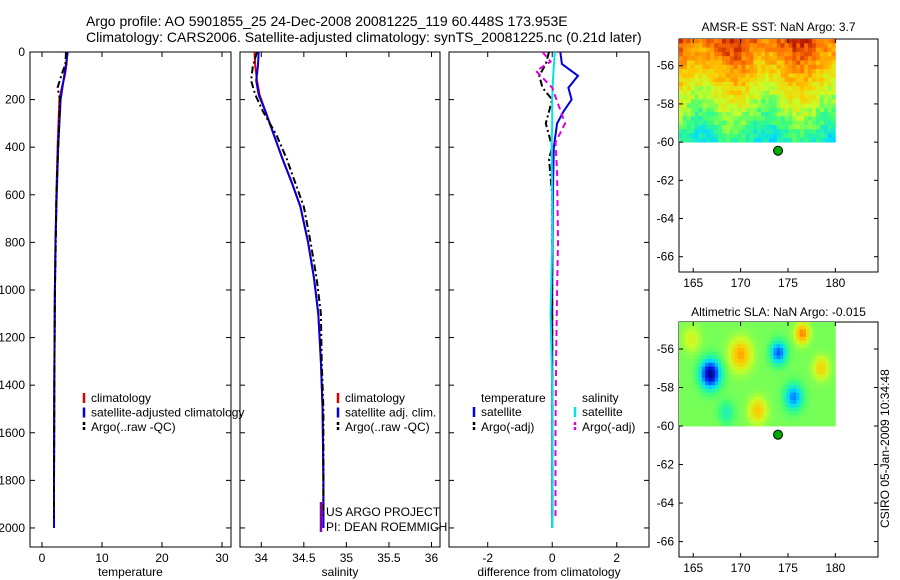  Describe the element at coordinates (130, 572) in the screenshot. I see `x-axis-label: temperature` at that location.